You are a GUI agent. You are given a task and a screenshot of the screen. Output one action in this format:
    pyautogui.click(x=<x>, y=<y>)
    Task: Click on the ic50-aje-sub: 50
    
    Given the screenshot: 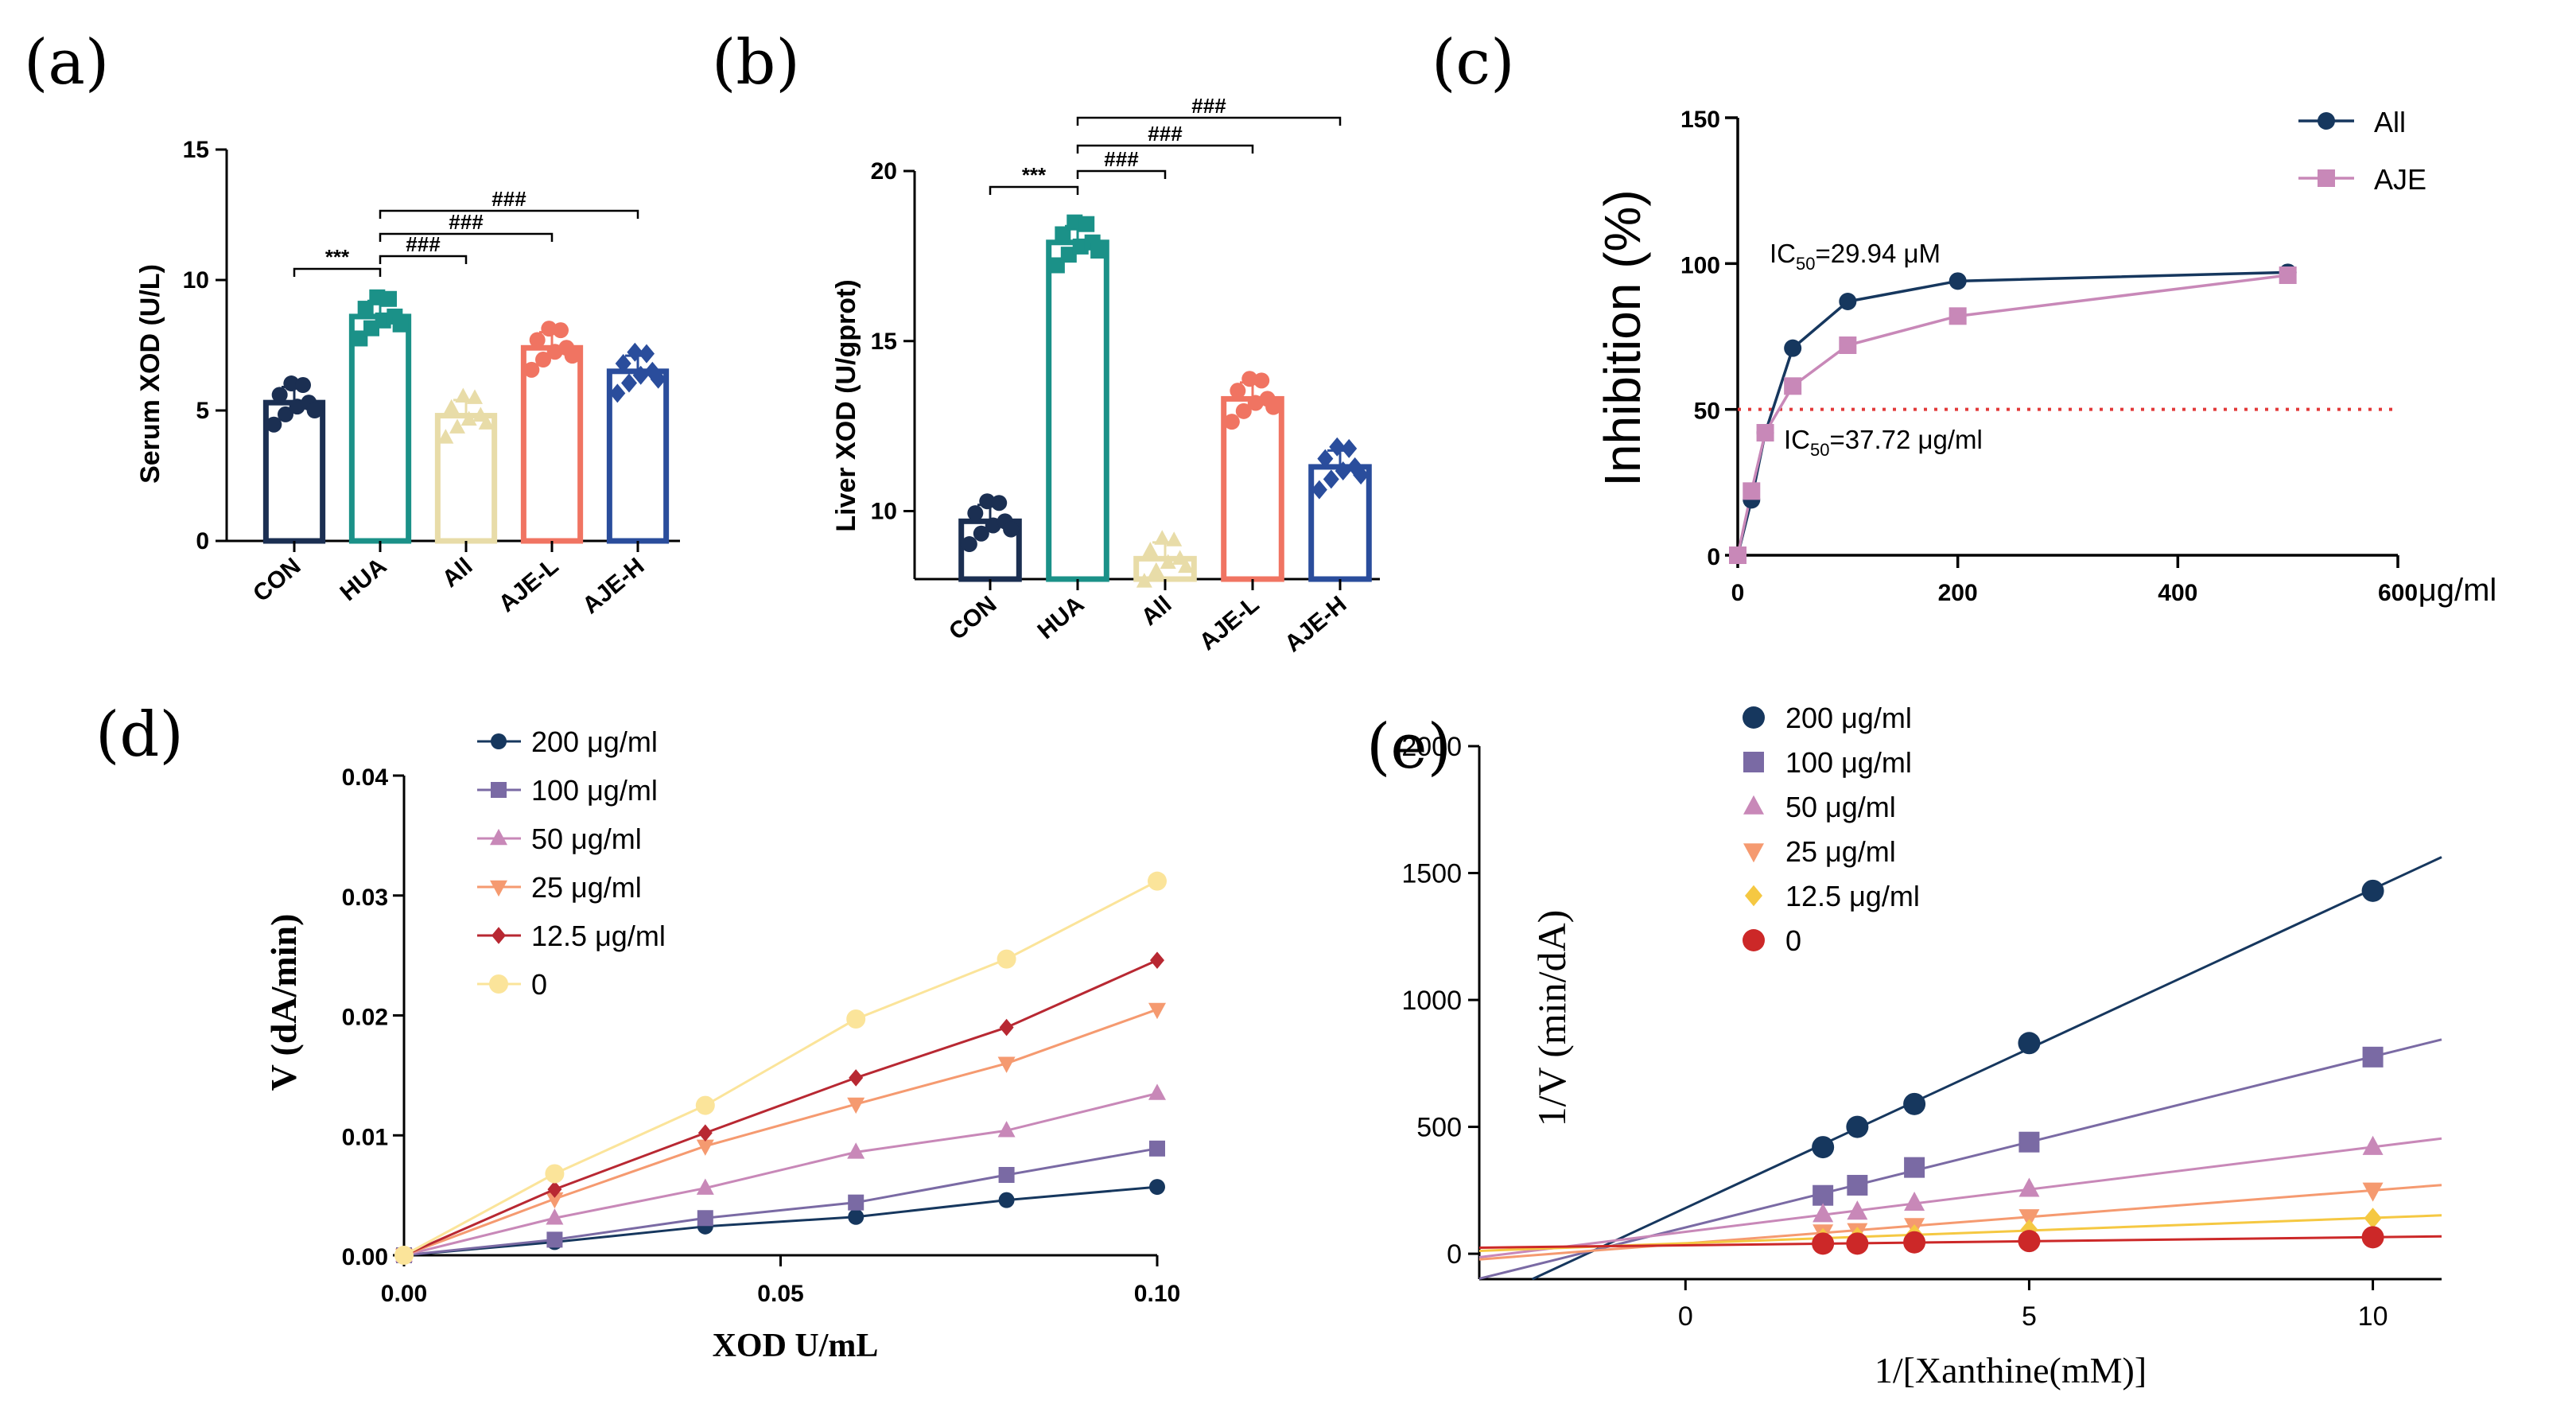 What is the action you would take?
    pyautogui.click(x=1819, y=450)
    